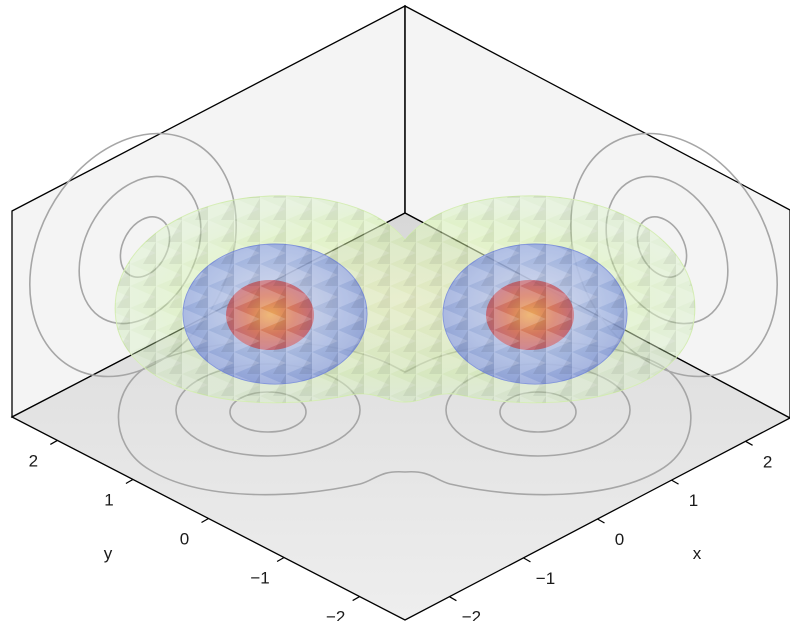 The width and height of the screenshot is (790, 621). What do you see at coordinates (610, 530) in the screenshot?
I see `x-axis-ticks: −2 −1 0 1 2` at bounding box center [610, 530].